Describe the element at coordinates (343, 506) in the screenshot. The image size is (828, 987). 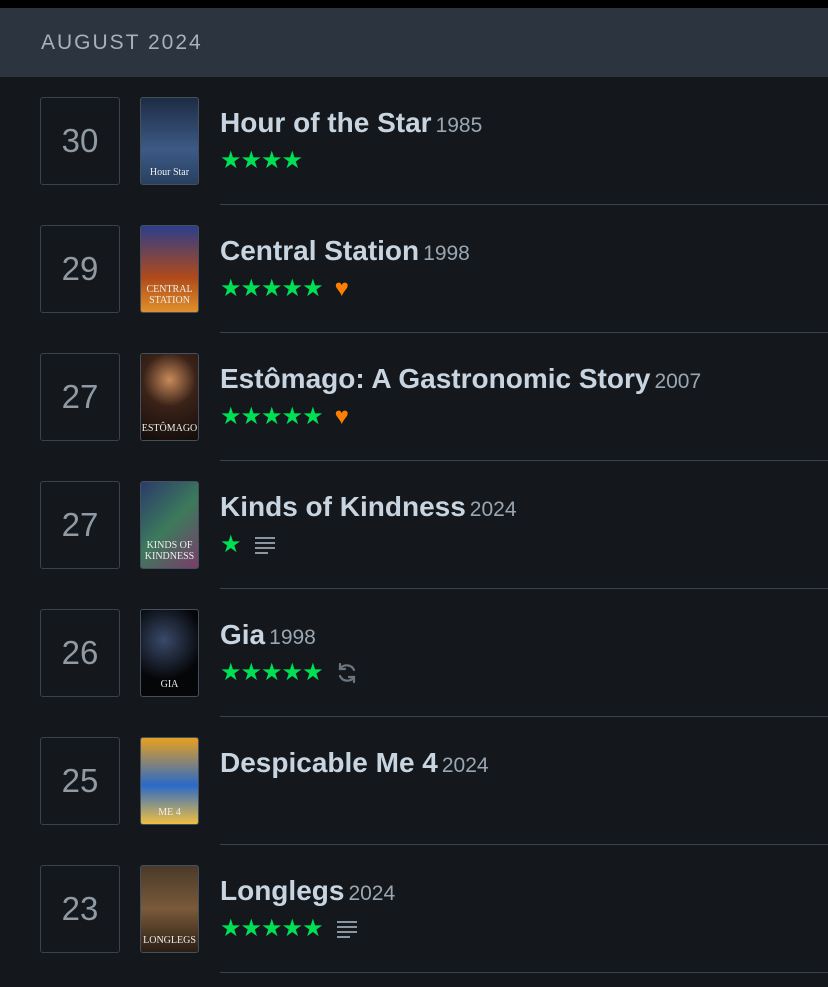
I see `film-title: Kinds of Kindness` at that location.